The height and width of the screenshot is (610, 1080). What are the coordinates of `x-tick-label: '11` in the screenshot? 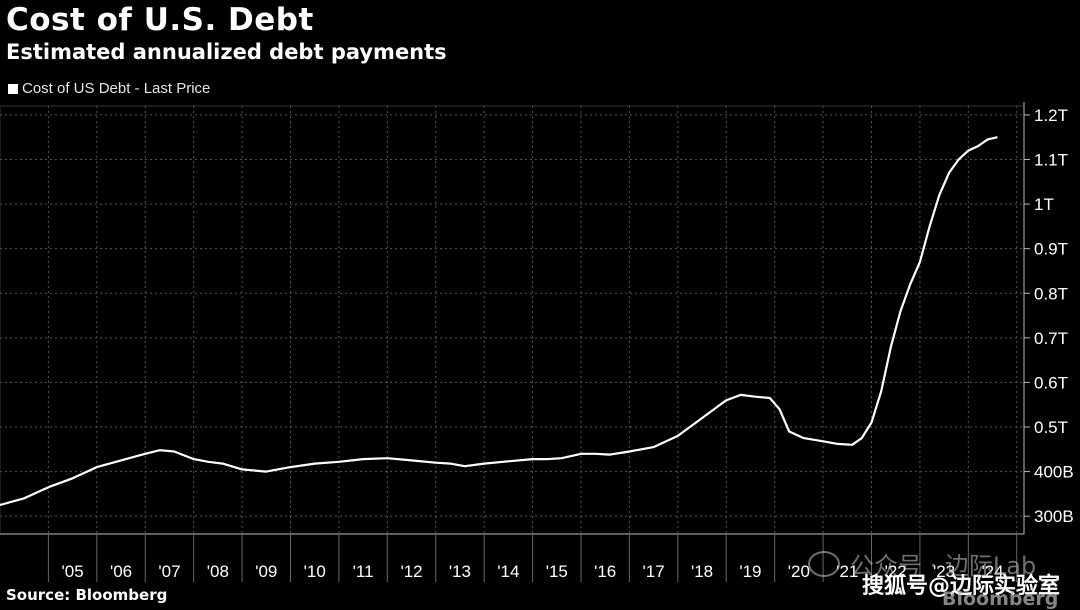 It's located at (363, 571).